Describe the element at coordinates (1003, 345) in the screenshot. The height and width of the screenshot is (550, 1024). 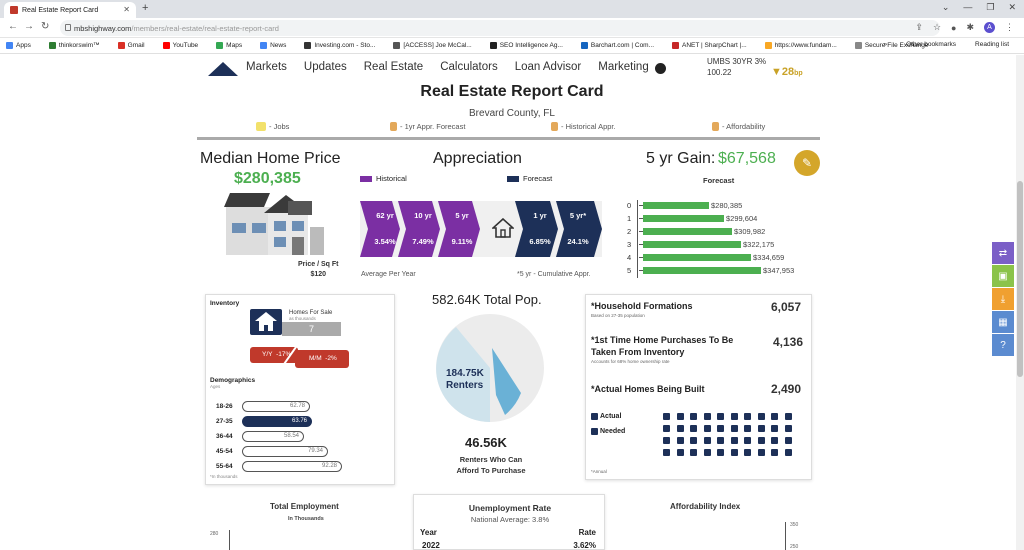
I see `help-video-icon: ?` at that location.